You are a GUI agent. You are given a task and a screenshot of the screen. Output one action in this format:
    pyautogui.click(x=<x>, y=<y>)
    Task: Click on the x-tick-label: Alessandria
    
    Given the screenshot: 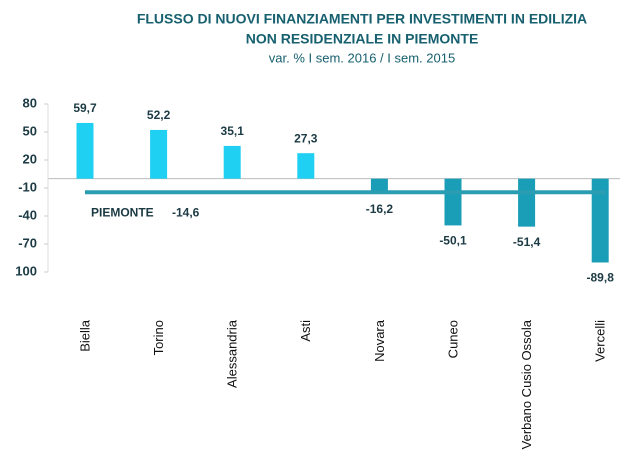 What is the action you would take?
    pyautogui.click(x=232, y=353)
    